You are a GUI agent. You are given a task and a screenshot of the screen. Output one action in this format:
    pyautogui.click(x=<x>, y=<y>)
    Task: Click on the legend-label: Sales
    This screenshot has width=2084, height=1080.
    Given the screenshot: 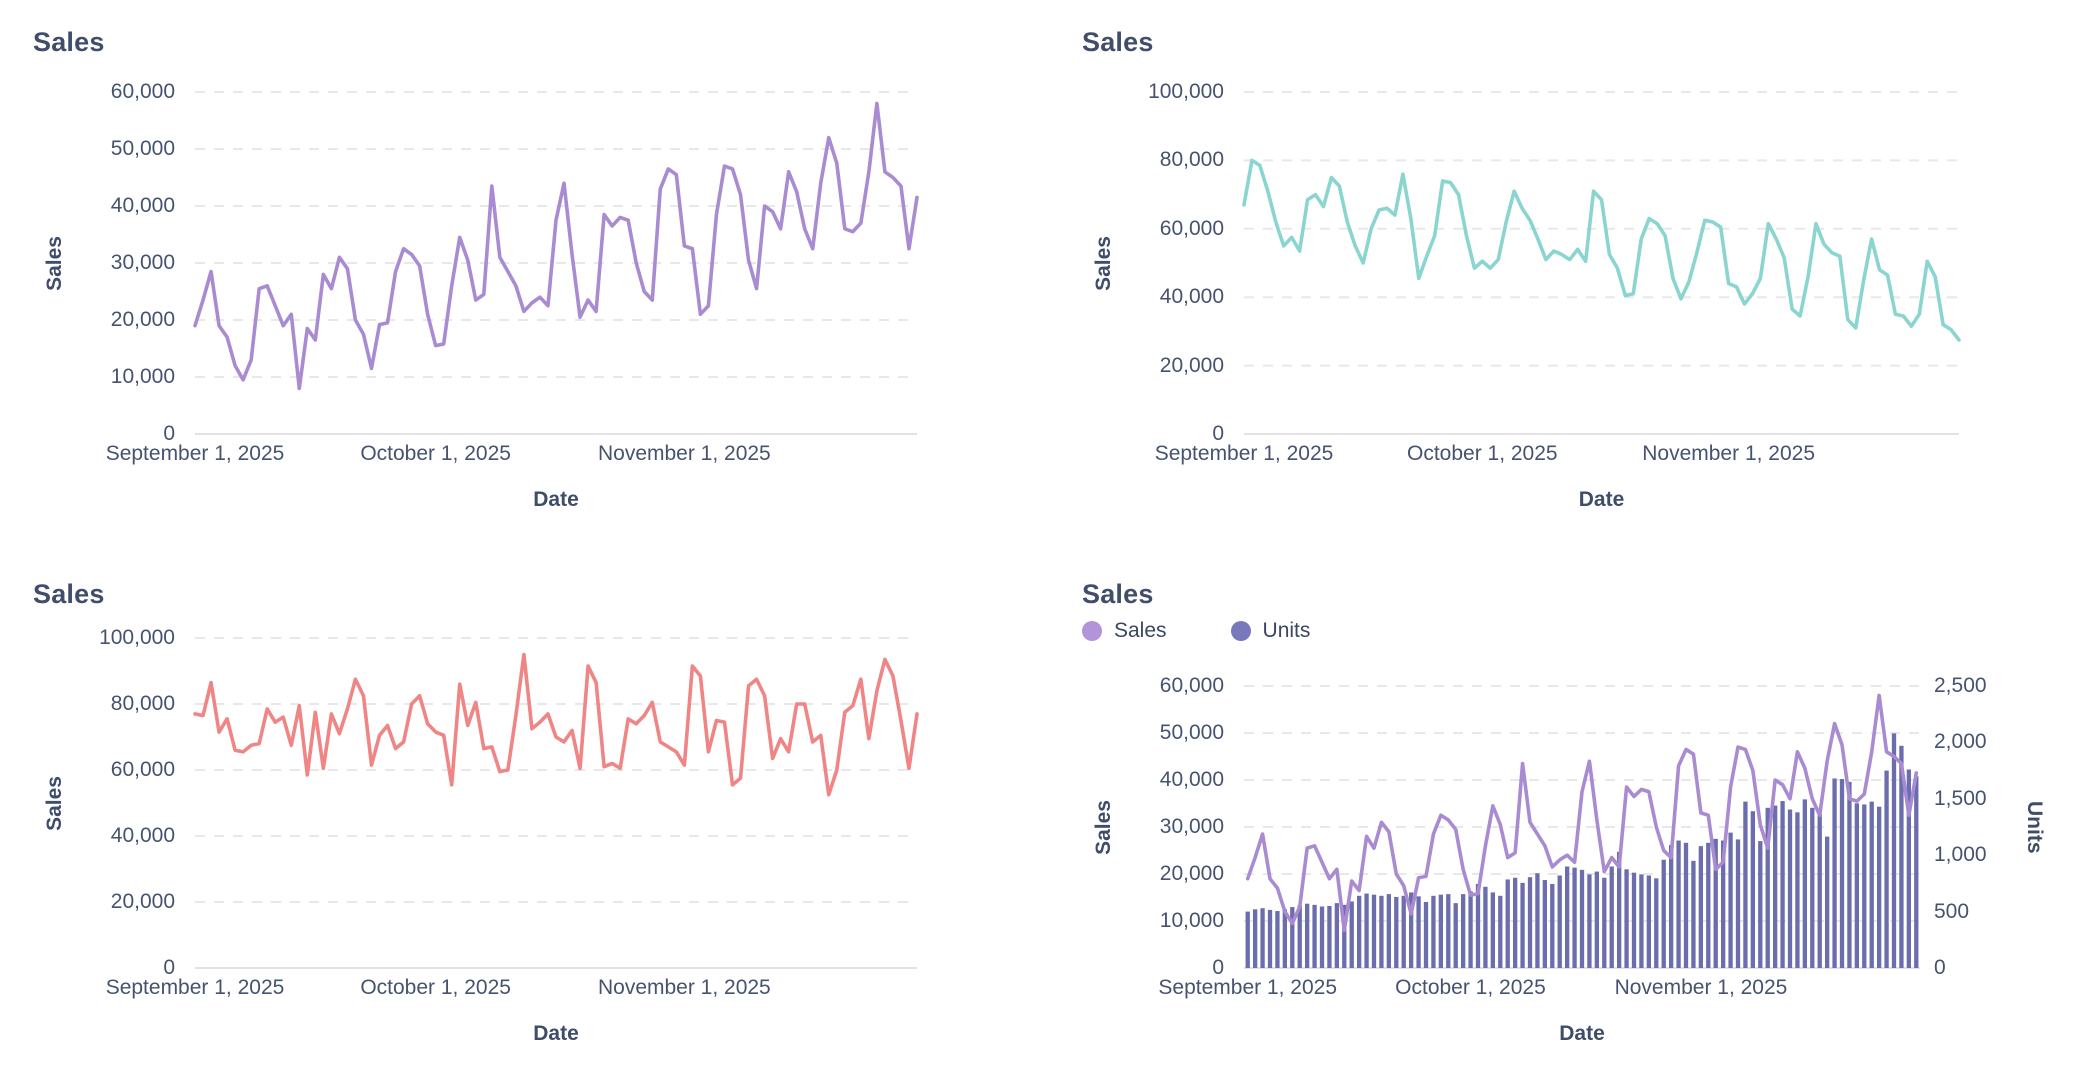 What is the action you would take?
    pyautogui.click(x=1140, y=630)
    